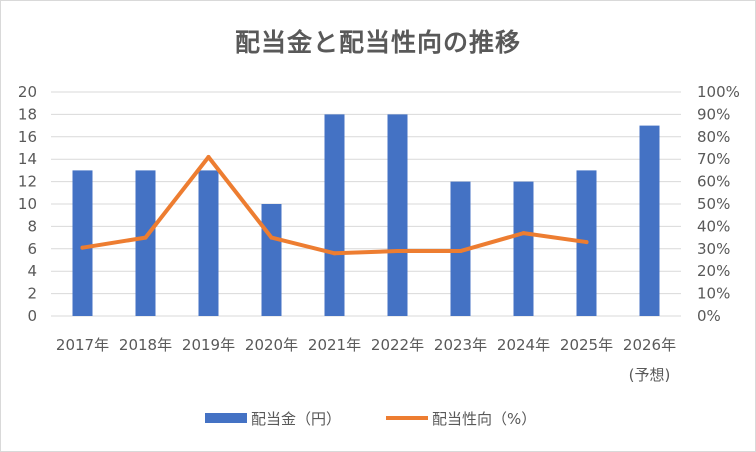 This screenshot has height=452, width=756. What do you see at coordinates (713, 271) in the screenshot?
I see `y-right-tick-label: 20%` at bounding box center [713, 271].